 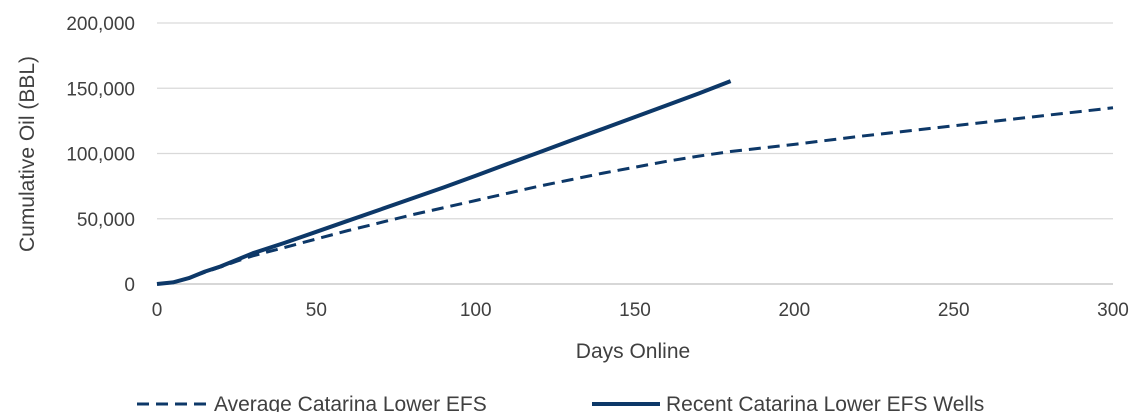 I want to click on y-tick-label: 100,000, so click(x=100, y=155).